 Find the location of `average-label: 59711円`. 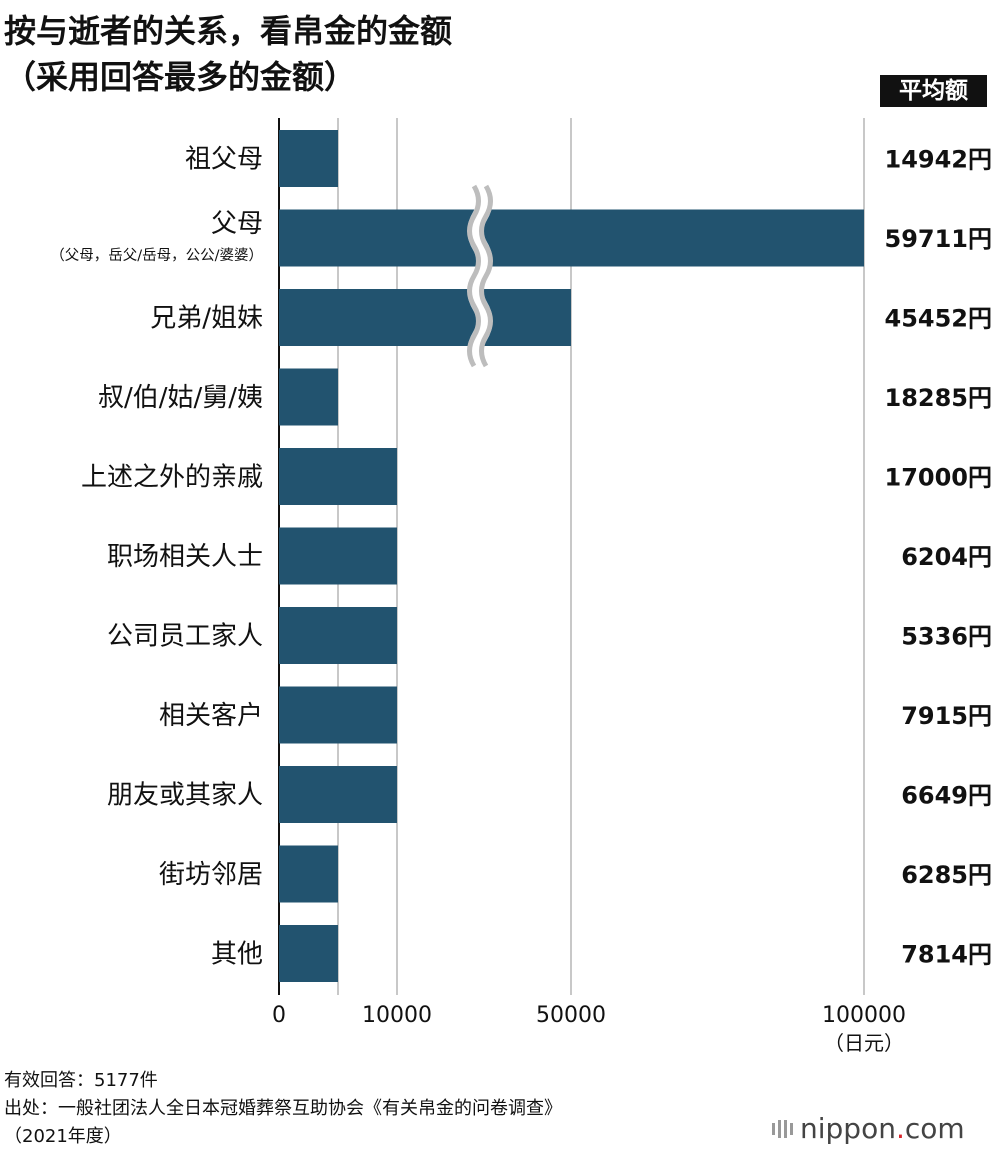

average-label: 59711円 is located at coordinates (939, 239).